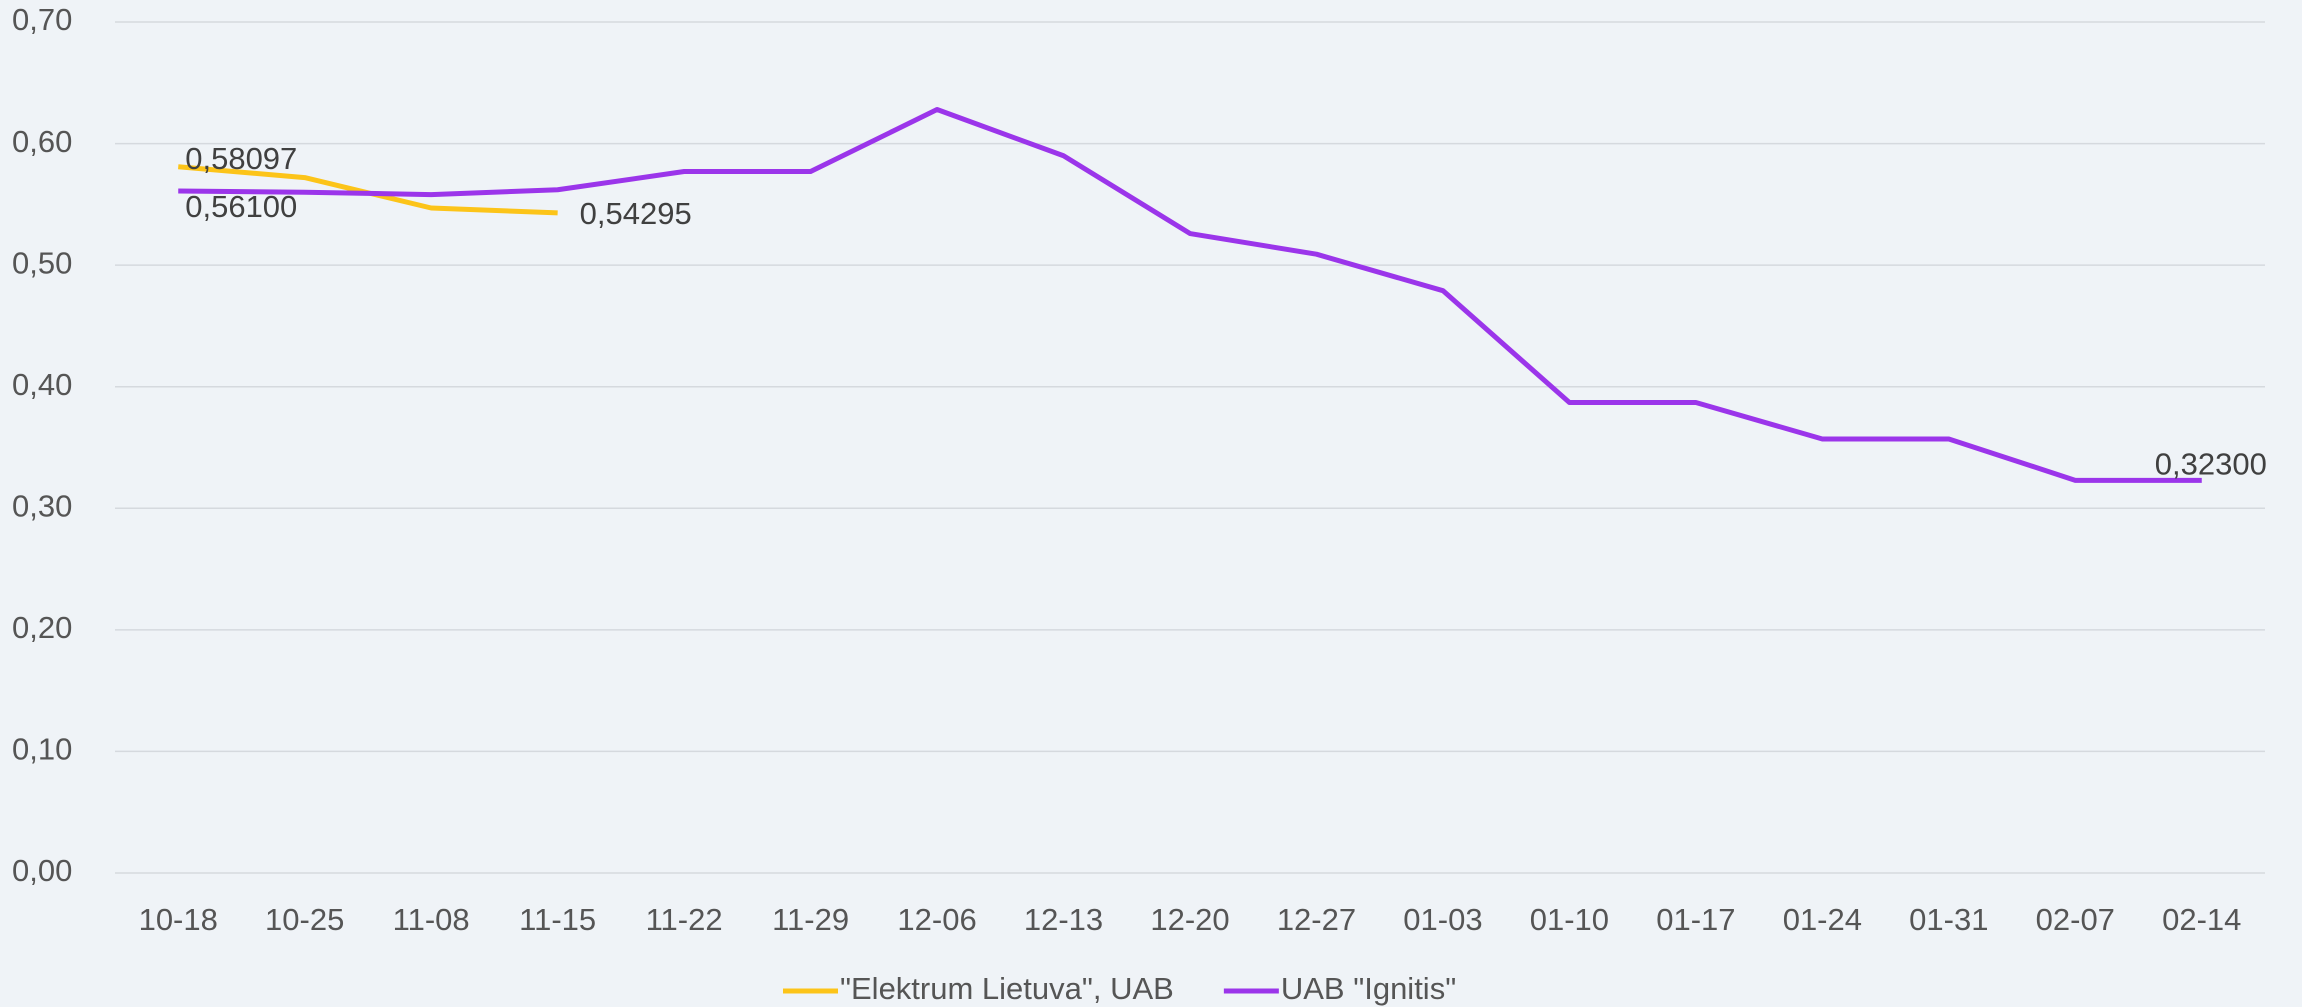 Image resolution: width=2302 pixels, height=1007 pixels. I want to click on y-tick-label: 0,10, so click(42, 749).